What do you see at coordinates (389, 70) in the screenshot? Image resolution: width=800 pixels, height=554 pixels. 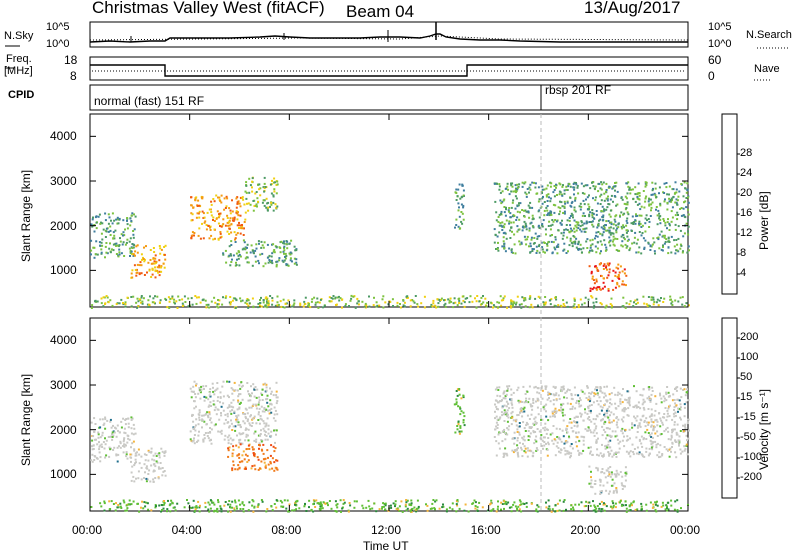 I see `freq-line` at bounding box center [389, 70].